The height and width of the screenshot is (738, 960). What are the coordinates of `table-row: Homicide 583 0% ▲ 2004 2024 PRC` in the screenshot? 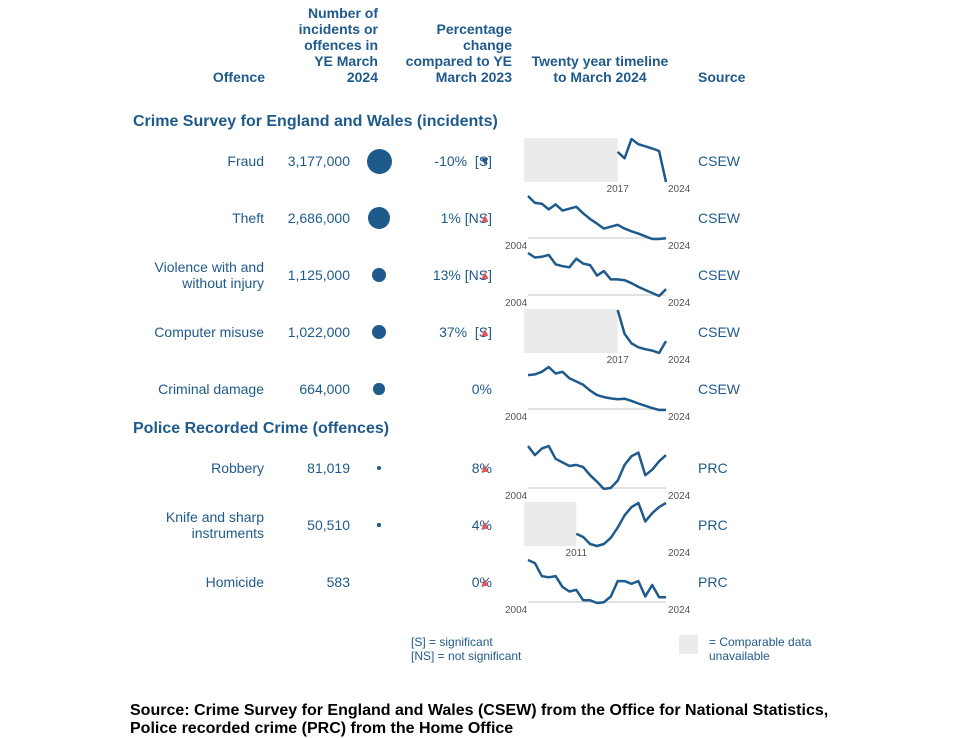 It's located at (480, 585).